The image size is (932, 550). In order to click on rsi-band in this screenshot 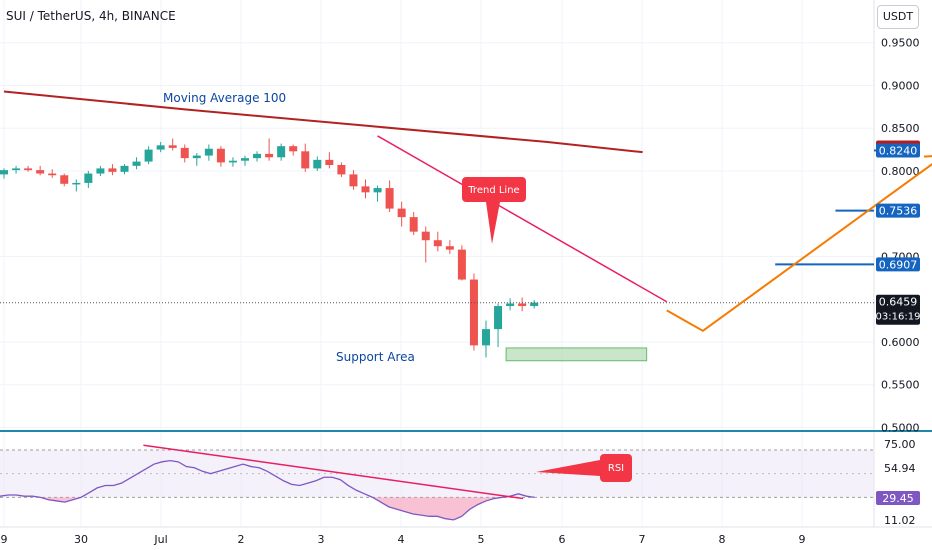, I will do `click(437, 473)`.